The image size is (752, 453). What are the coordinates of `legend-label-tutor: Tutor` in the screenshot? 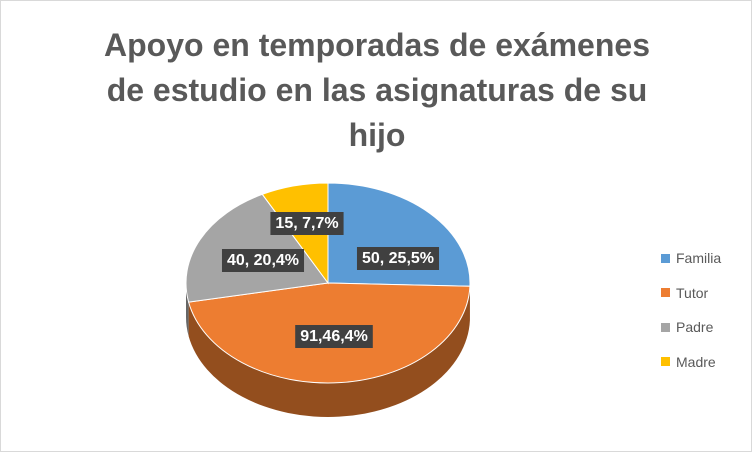 It's located at (692, 293).